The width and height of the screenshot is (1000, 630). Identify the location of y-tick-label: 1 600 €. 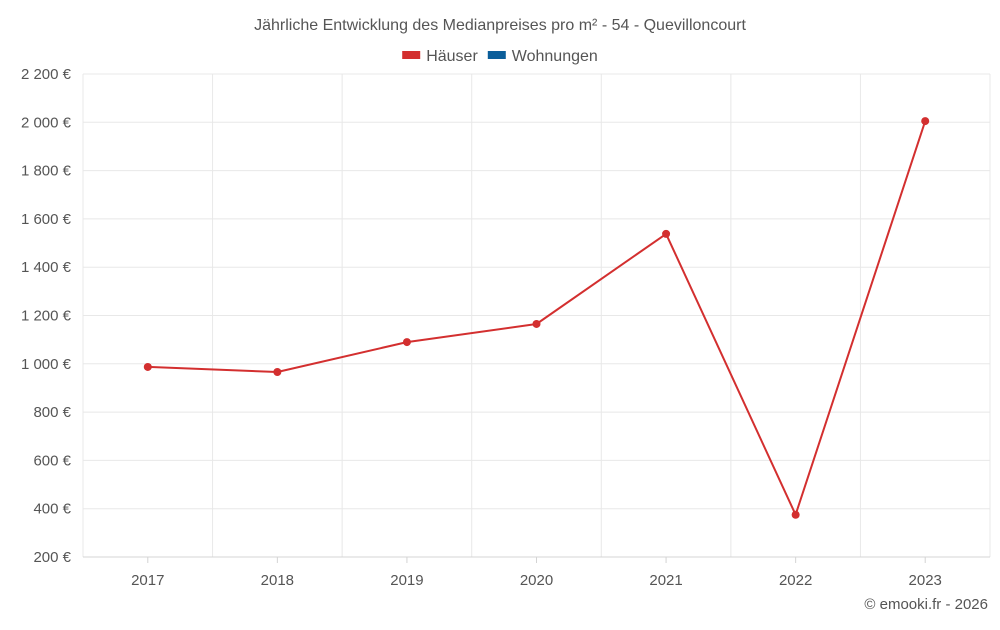
(46, 219).